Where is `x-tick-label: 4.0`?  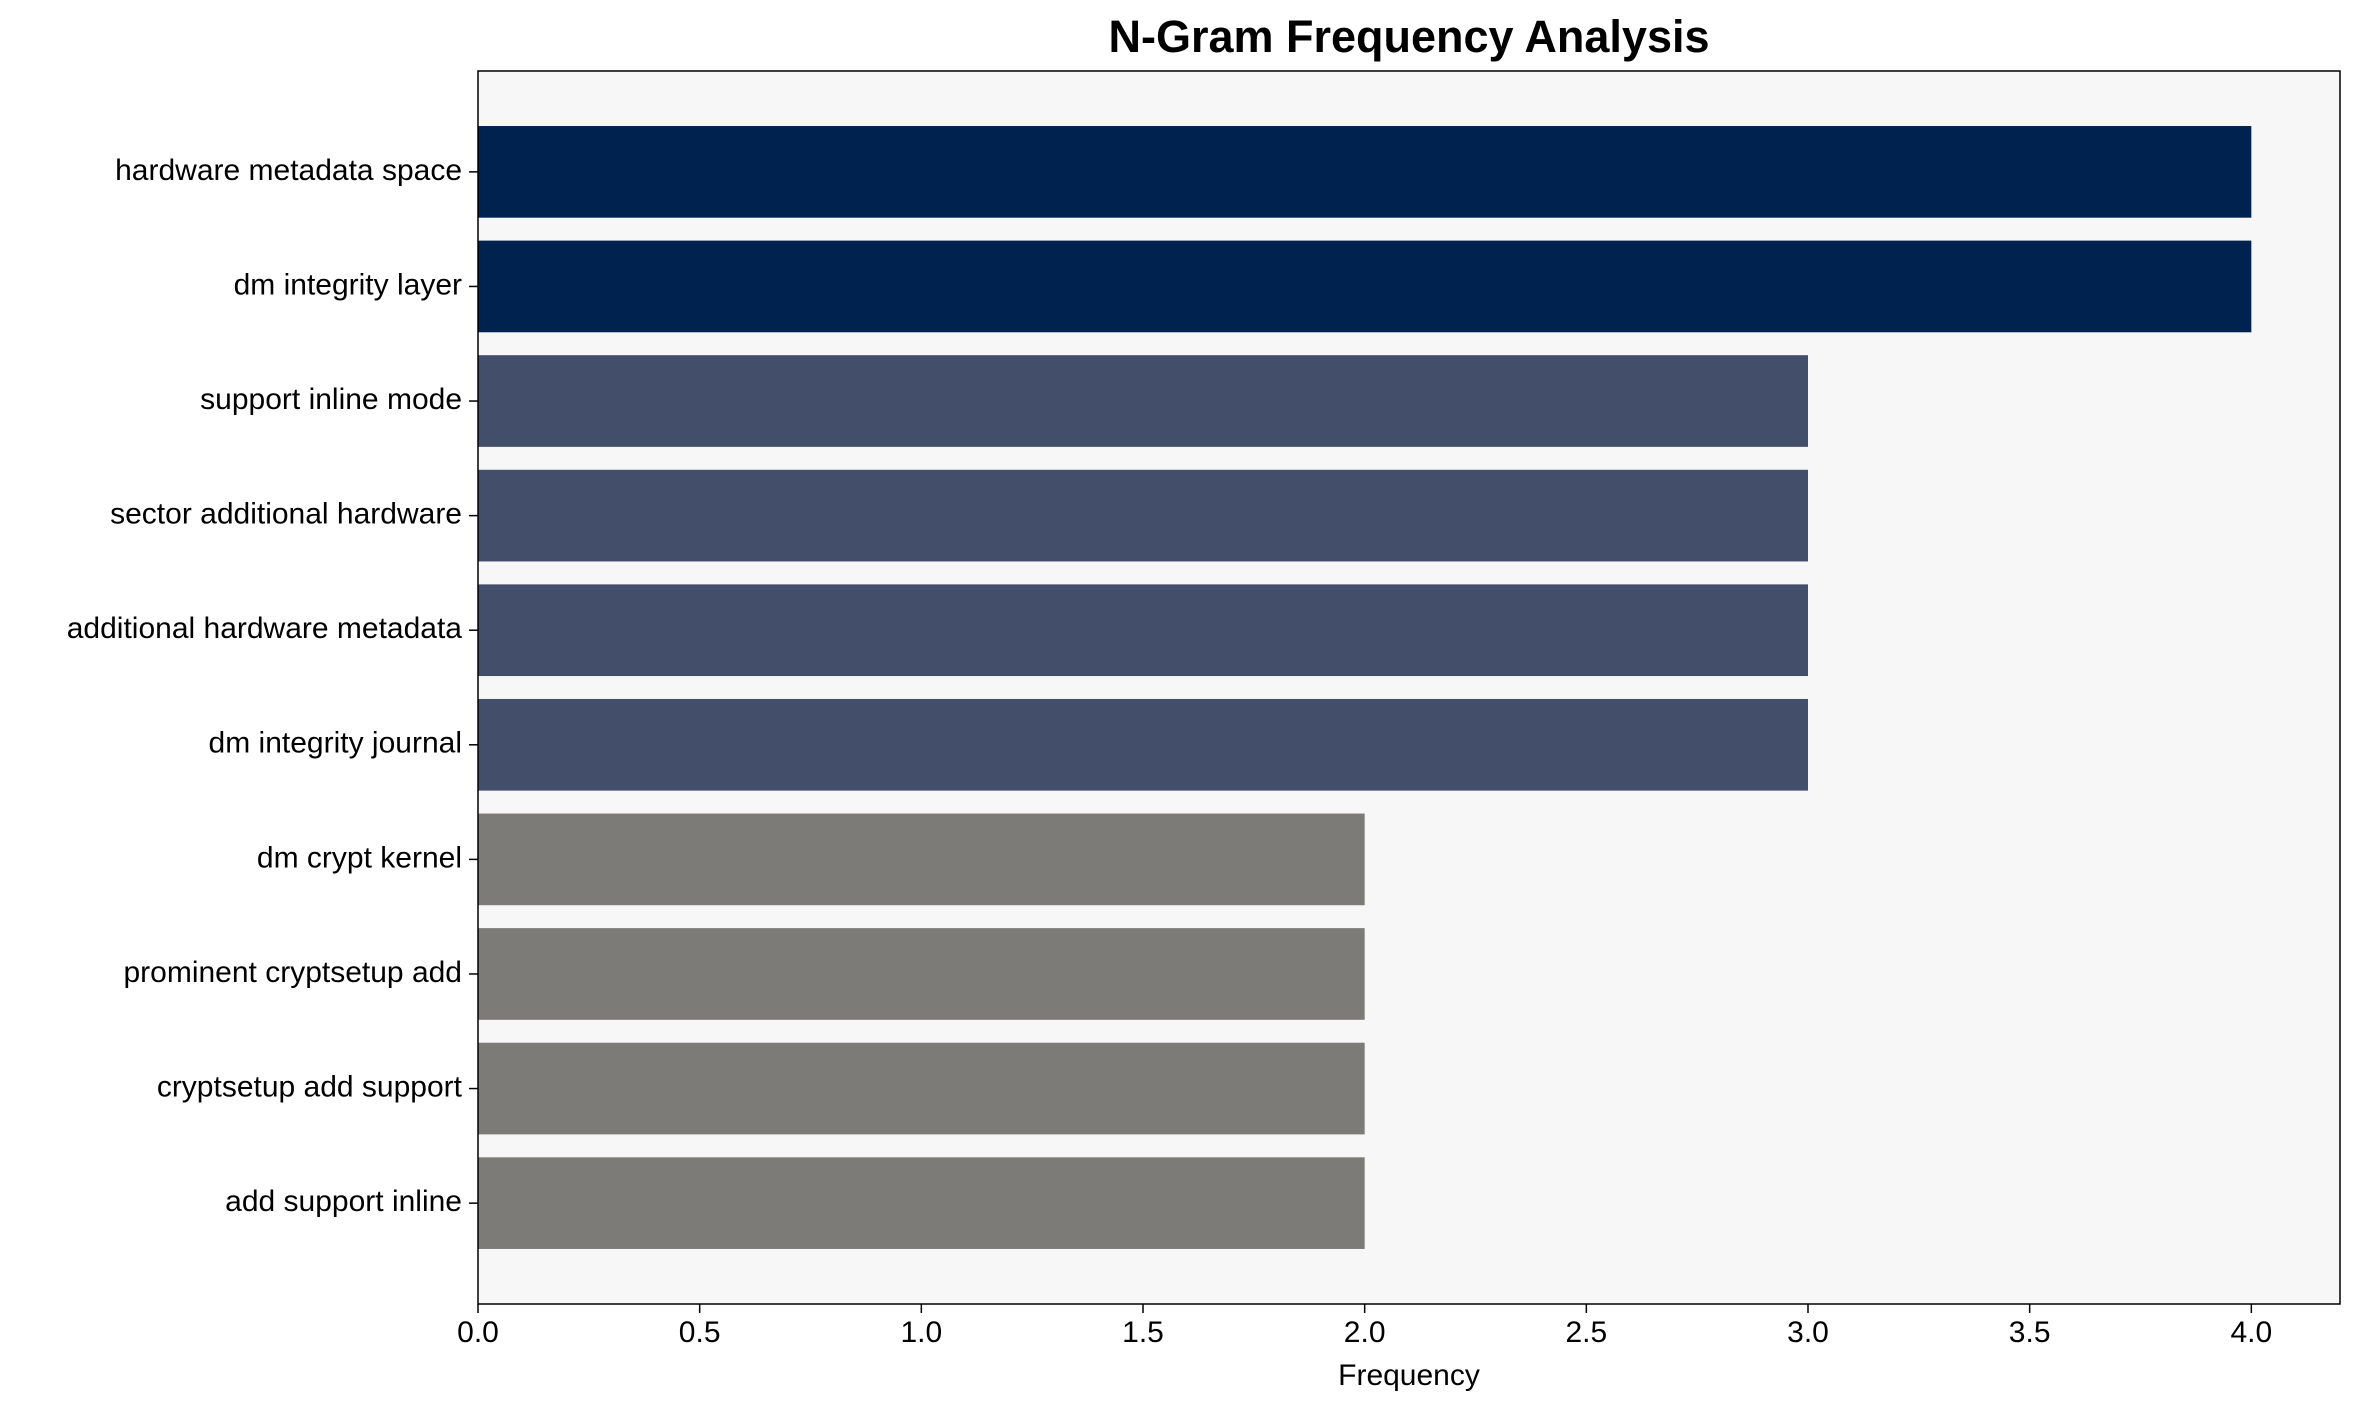 x-tick-label: 4.0 is located at coordinates (2251, 1332).